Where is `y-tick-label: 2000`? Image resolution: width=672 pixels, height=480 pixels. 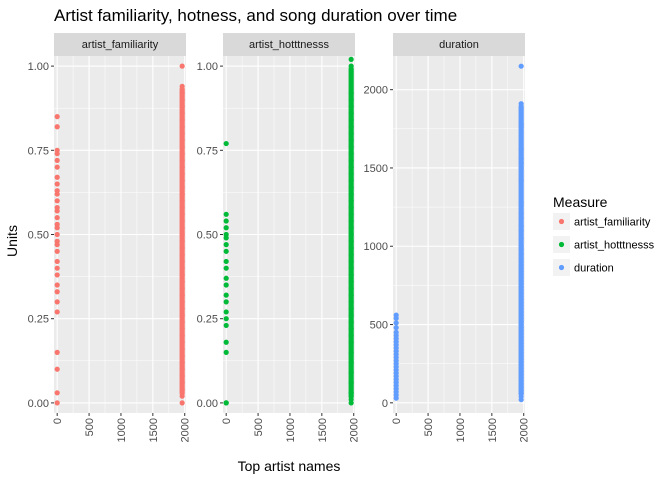
y-tick-label: 2000 is located at coordinates (376, 91).